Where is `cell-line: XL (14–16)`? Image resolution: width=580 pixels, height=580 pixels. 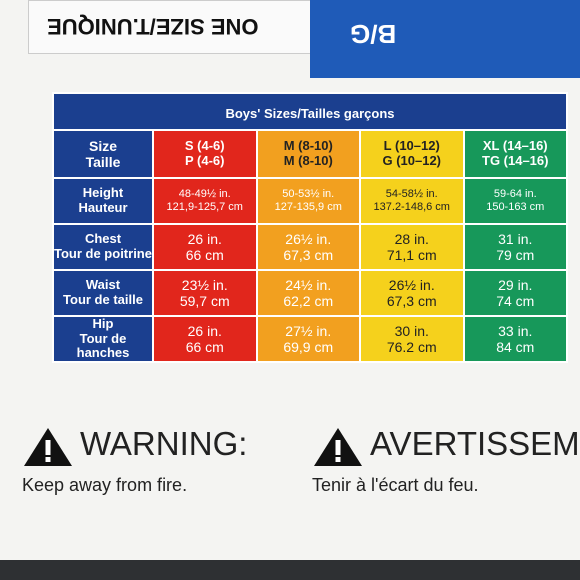
cell-line: XL (14–16) is located at coordinates (515, 146).